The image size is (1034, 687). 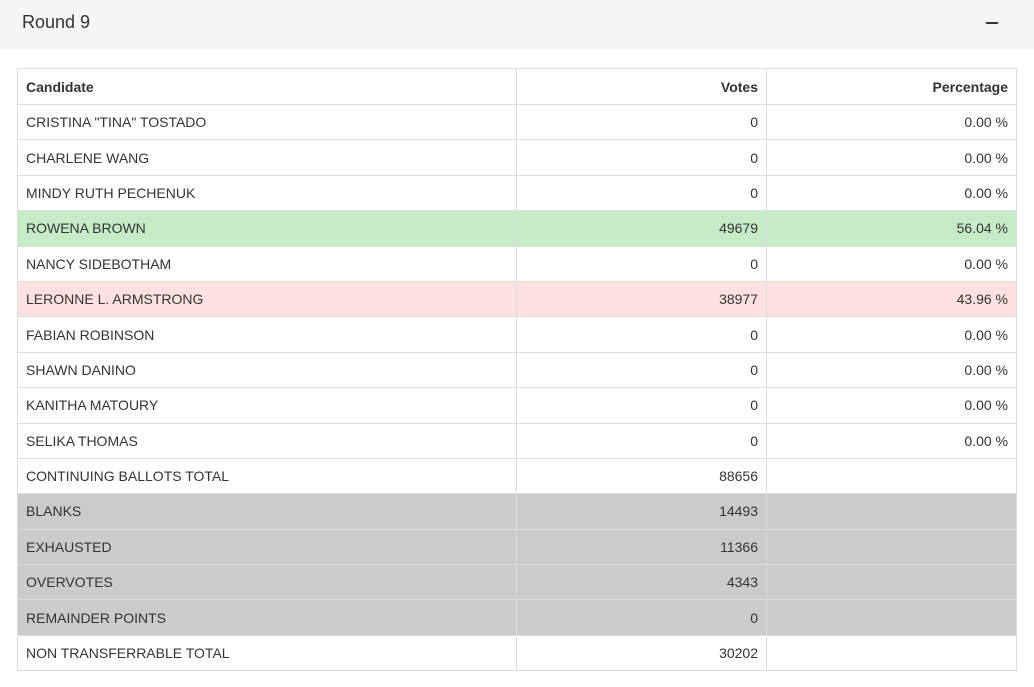 What do you see at coordinates (267, 86) in the screenshot?
I see `header-candidate: Candidate` at bounding box center [267, 86].